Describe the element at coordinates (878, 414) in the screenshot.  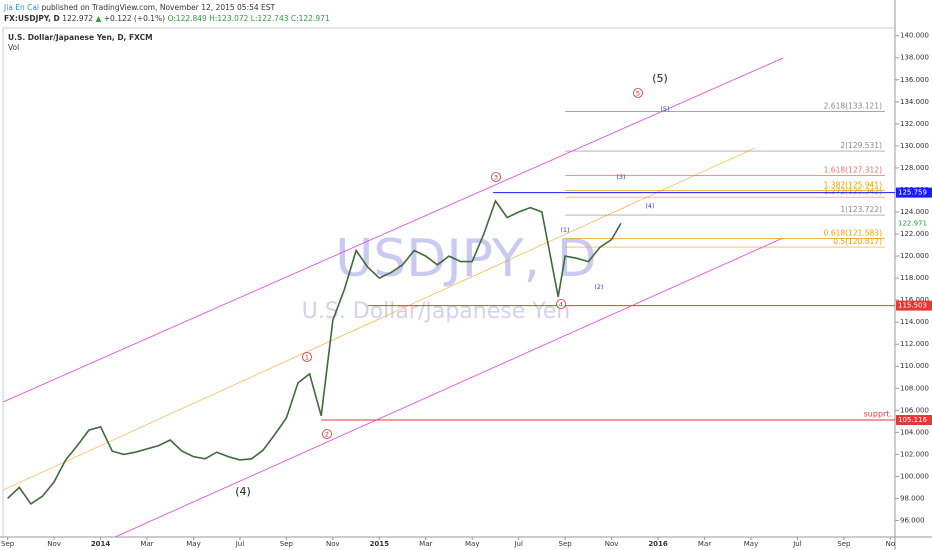
I see `price-level-note: supprt.` at that location.